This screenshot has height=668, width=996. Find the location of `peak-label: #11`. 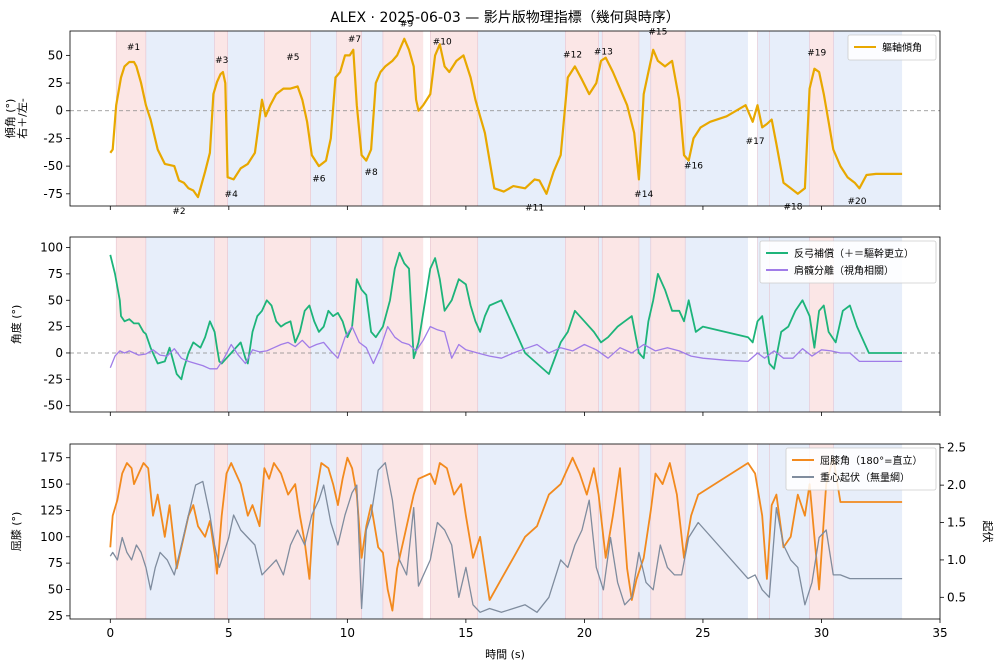

peak-label: #11 is located at coordinates (534, 208).